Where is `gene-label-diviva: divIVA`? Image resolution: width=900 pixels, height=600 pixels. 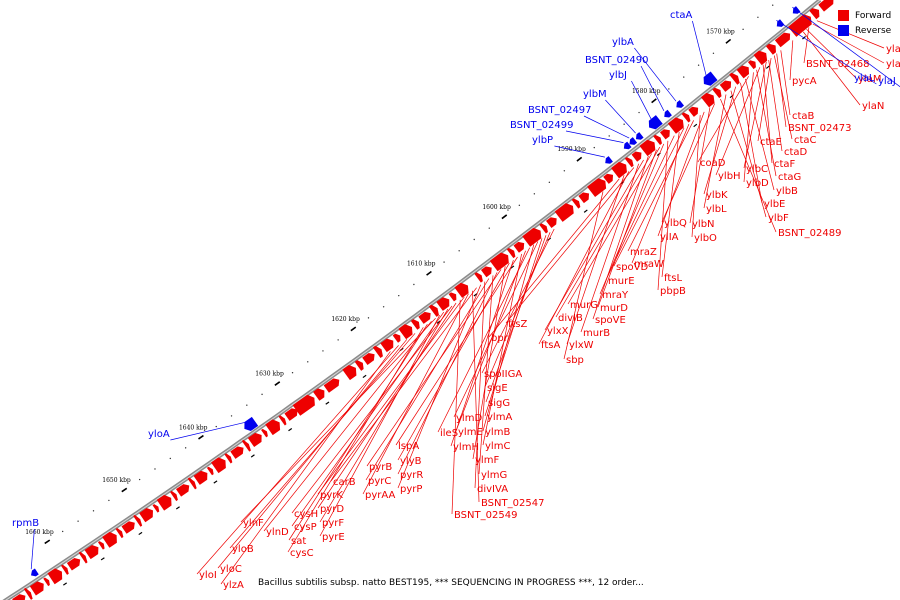
gene-label-diviva: divIVA is located at coordinates (492, 489).